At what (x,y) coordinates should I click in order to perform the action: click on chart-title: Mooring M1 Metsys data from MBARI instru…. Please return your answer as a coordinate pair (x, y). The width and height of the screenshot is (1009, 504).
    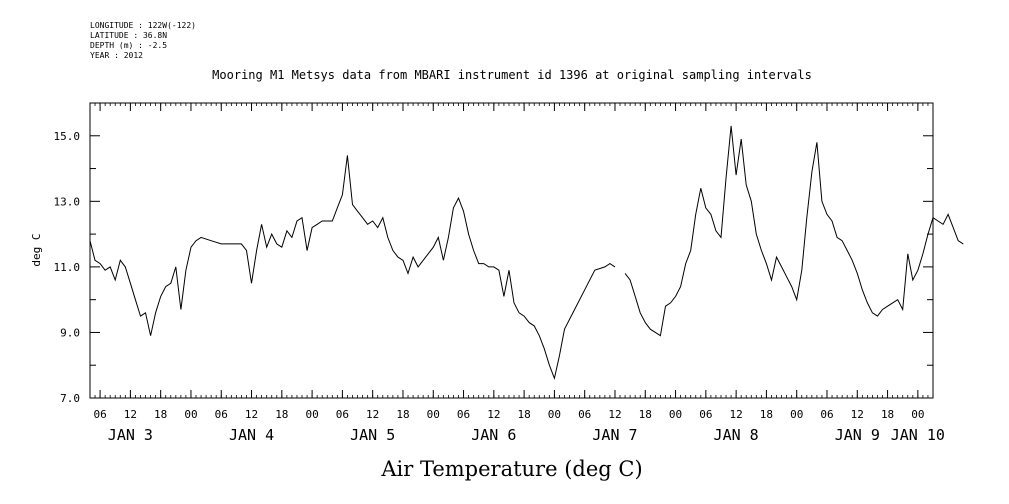
    Looking at the image, I should click on (512, 75).